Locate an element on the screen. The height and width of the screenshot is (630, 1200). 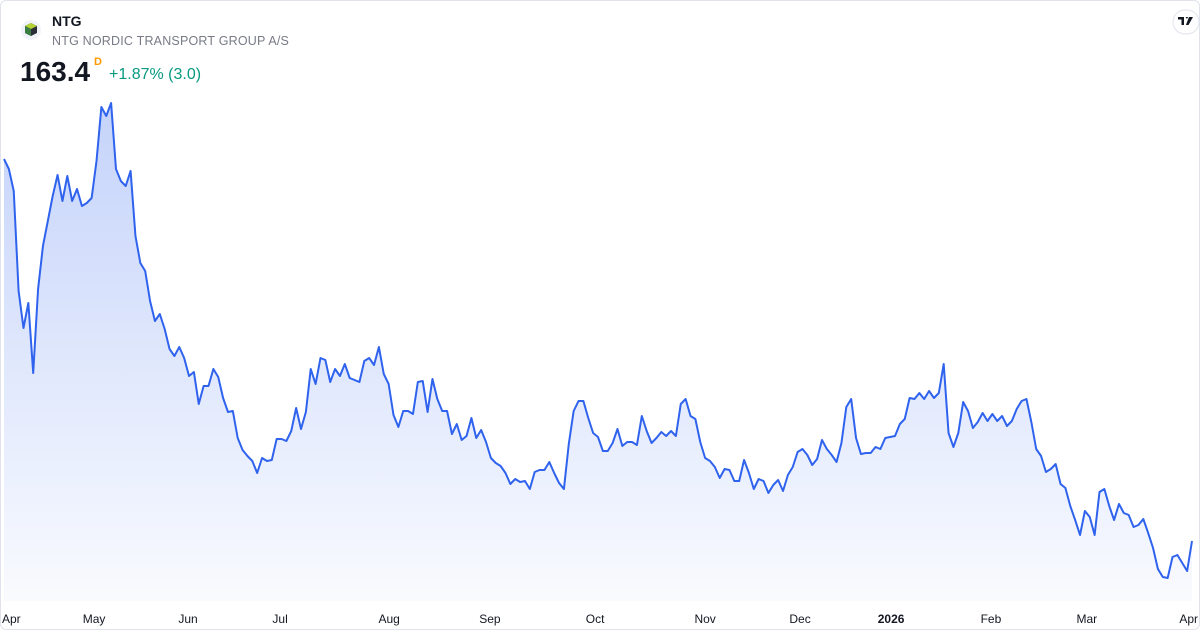
x-tick-label: 2026 is located at coordinates (891, 619).